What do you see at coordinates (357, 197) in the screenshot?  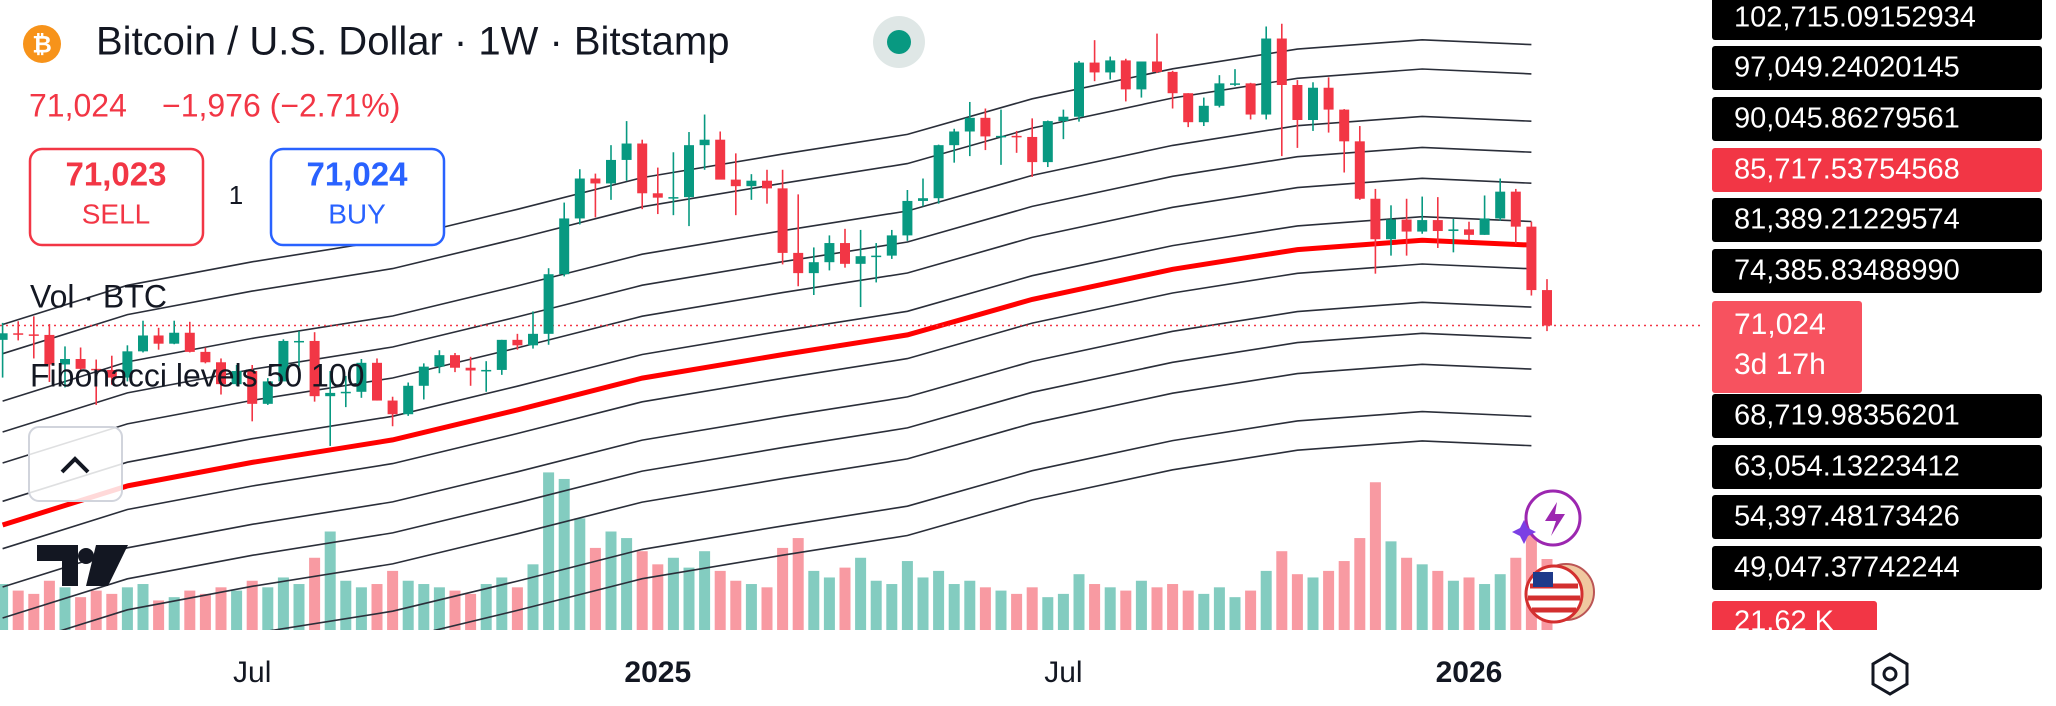 I see `buy-button` at bounding box center [357, 197].